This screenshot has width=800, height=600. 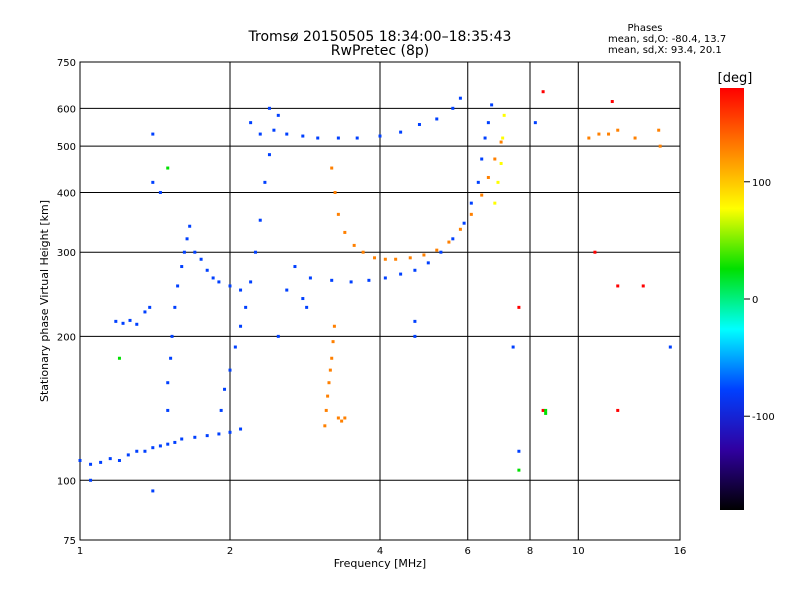 What do you see at coordinates (66, 109) in the screenshot?
I see `y-tick-label: 600` at bounding box center [66, 109].